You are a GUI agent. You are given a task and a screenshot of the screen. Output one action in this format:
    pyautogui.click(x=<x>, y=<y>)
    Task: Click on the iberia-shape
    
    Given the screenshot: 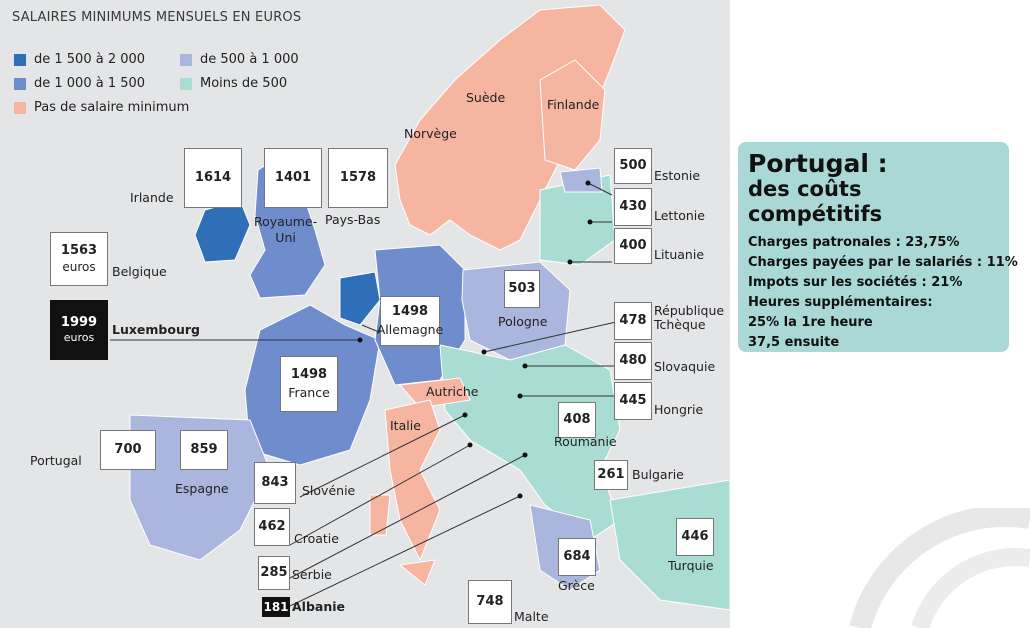 What is the action you would take?
    pyautogui.click(x=200, y=487)
    